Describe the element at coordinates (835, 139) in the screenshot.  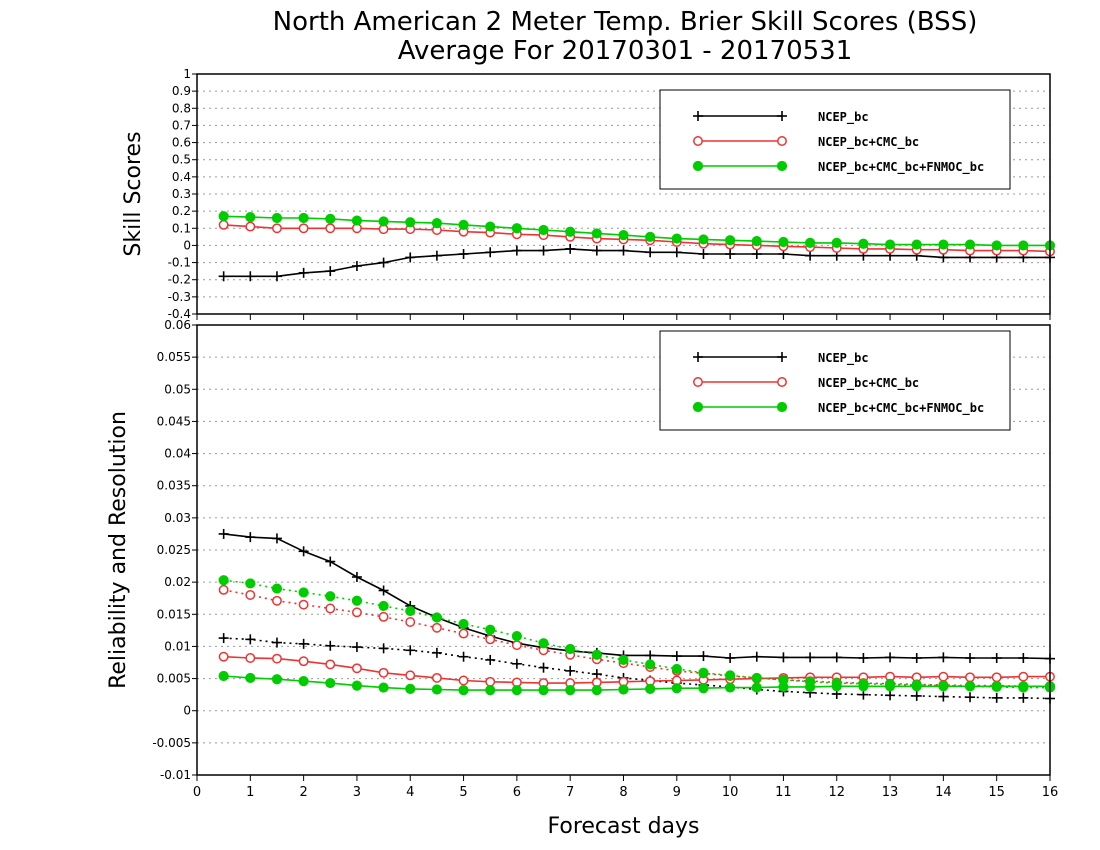
I see `legend-box` at that location.